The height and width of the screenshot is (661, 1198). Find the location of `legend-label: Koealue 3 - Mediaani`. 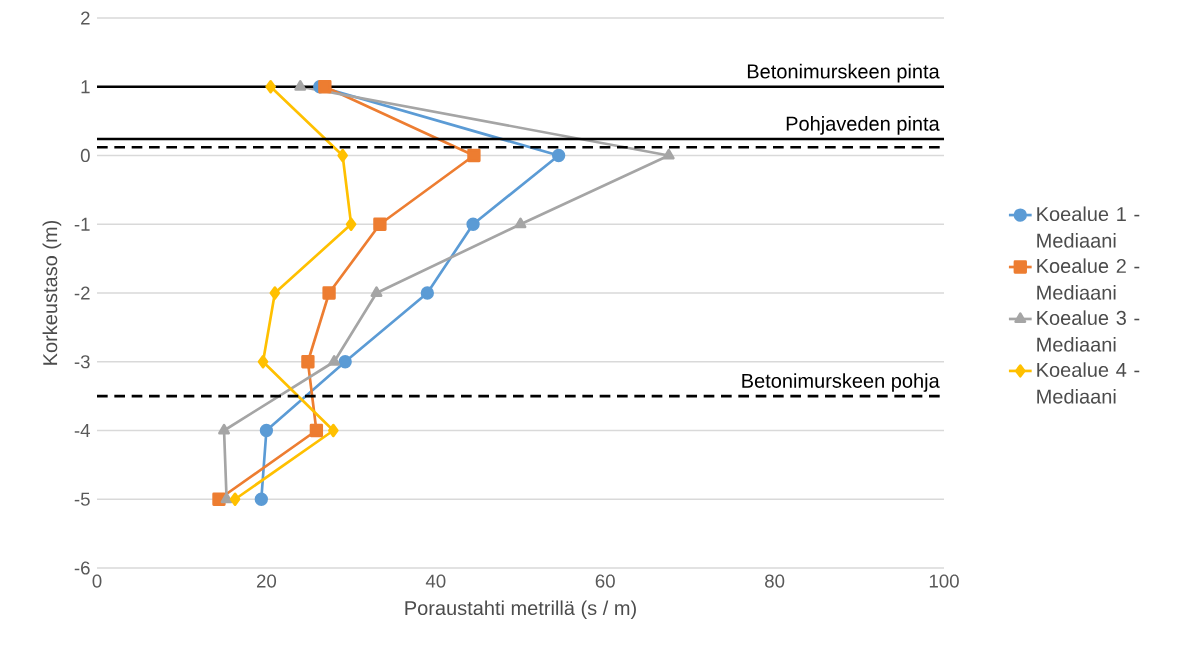

legend-label: Koealue 3 - Mediaani is located at coordinates (1088, 331).